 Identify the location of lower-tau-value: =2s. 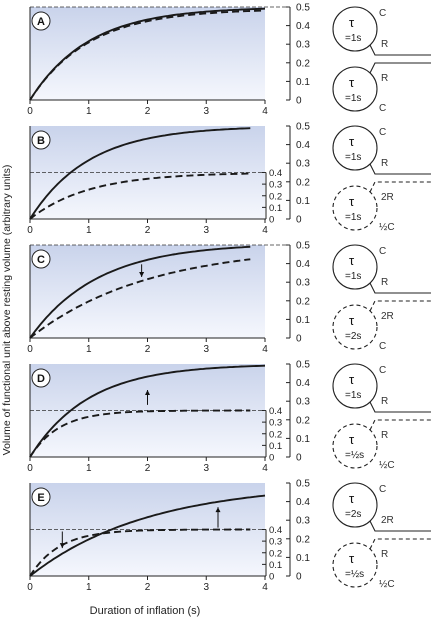
(353, 336).